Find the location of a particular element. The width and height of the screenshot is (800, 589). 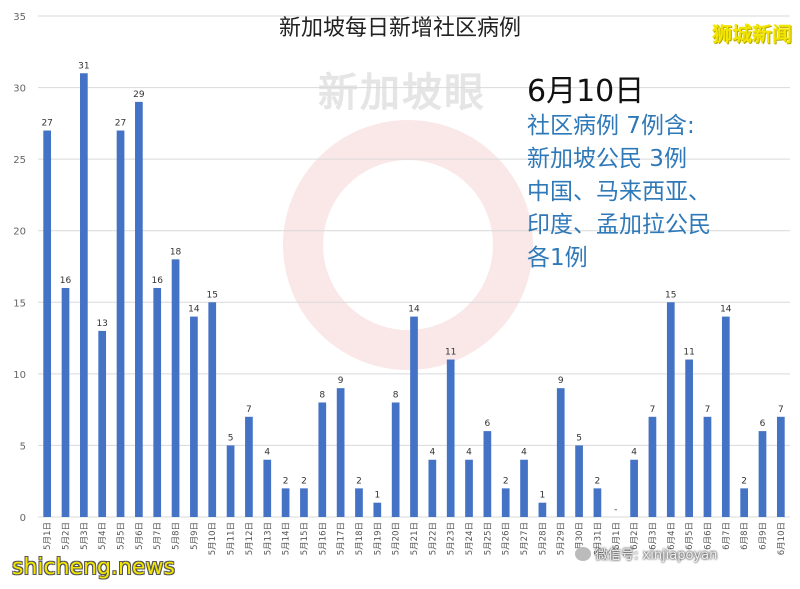

y-tick-label: 35 is located at coordinates (19, 17).